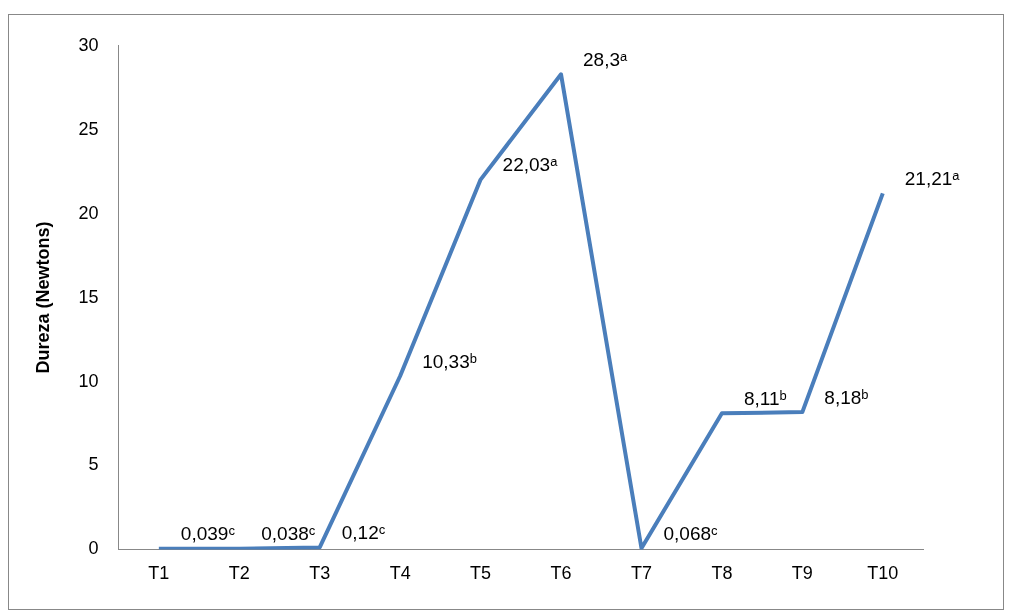 The height and width of the screenshot is (614, 1011). I want to click on x-tick-label: T2, so click(239, 573).